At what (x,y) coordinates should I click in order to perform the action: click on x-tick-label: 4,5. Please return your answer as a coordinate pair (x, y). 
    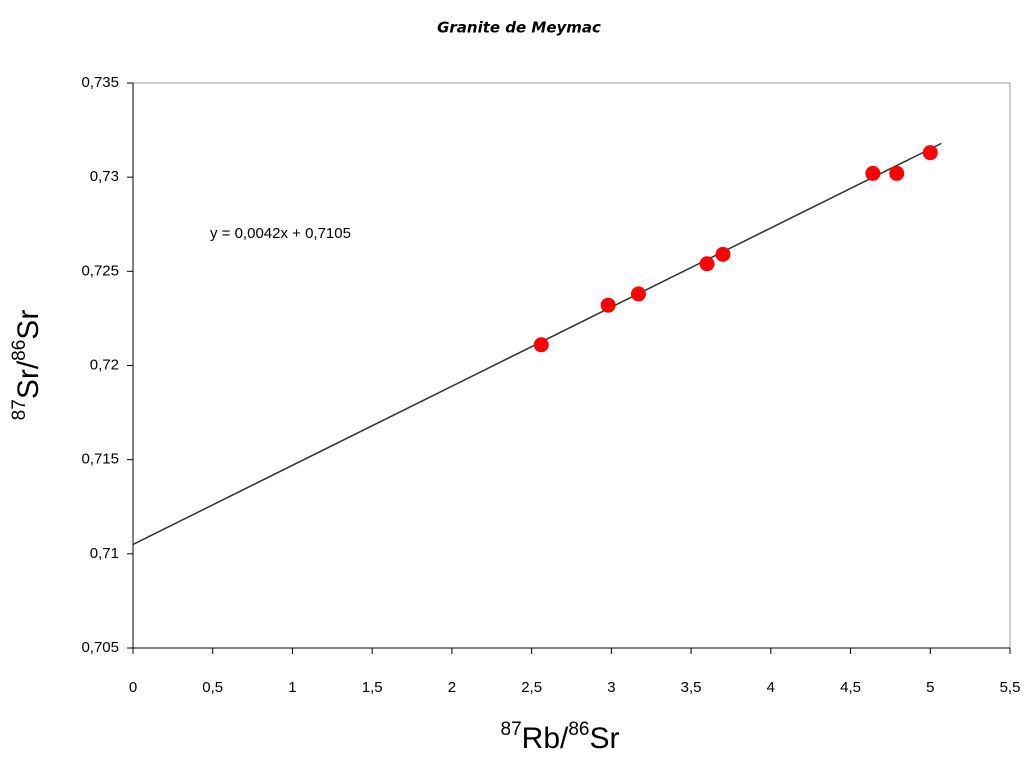
    Looking at the image, I should click on (850, 687).